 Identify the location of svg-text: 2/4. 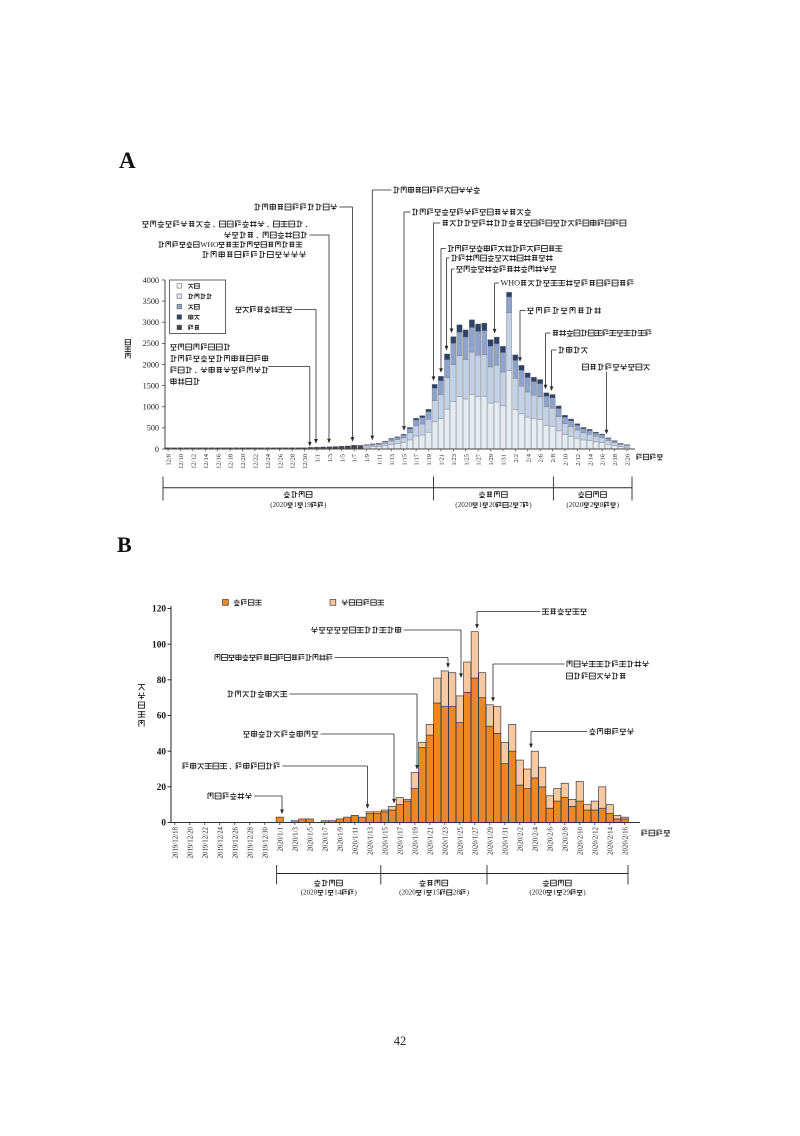
(528, 457).